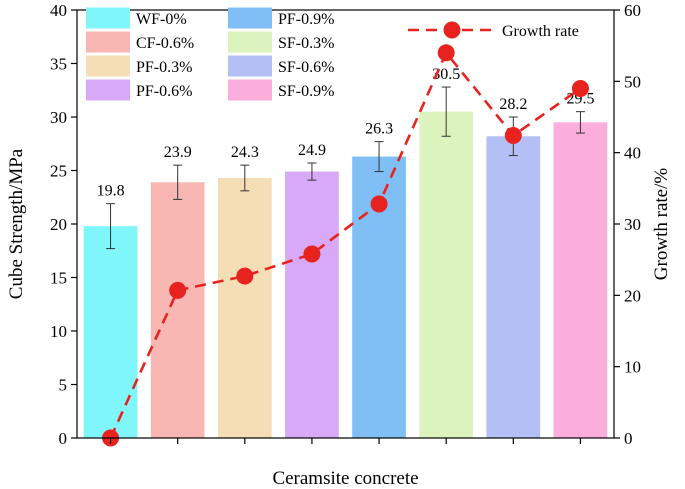 The height and width of the screenshot is (489, 685). Describe the element at coordinates (632, 153) in the screenshot. I see `y2-tick-label: 40` at that location.